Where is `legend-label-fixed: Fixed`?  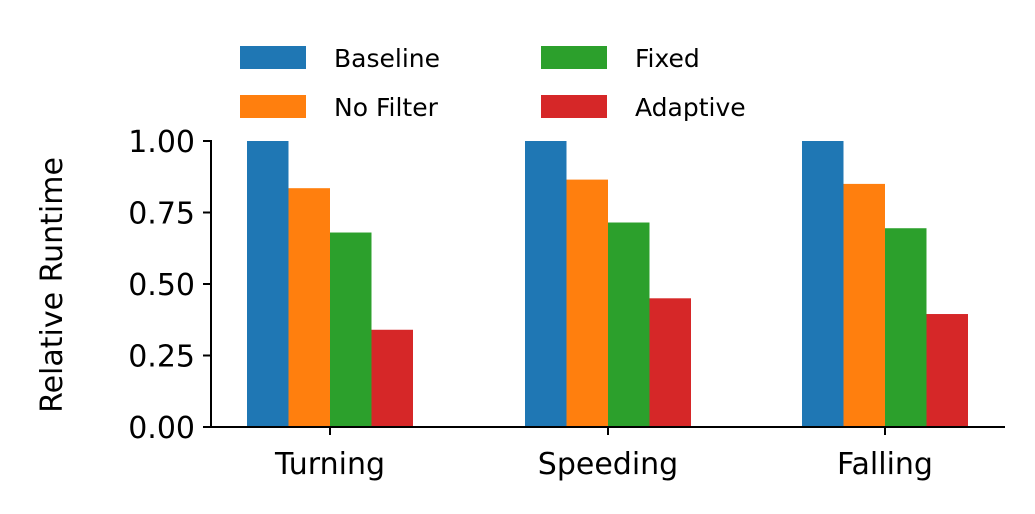 legend-label-fixed: Fixed is located at coordinates (667, 58).